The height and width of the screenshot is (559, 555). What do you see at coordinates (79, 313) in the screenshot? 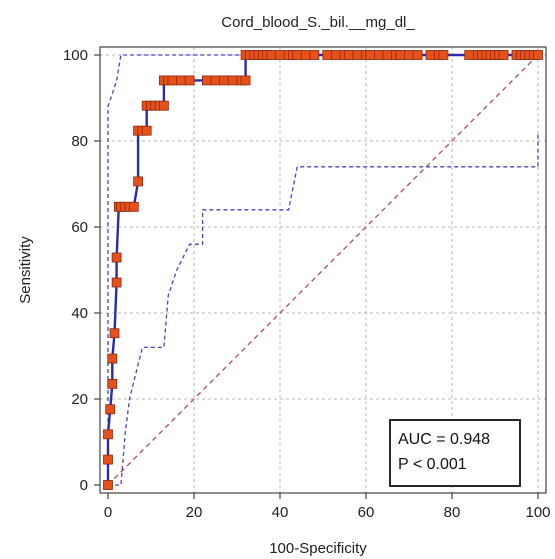
I see `y-tick-label: 40` at bounding box center [79, 313].